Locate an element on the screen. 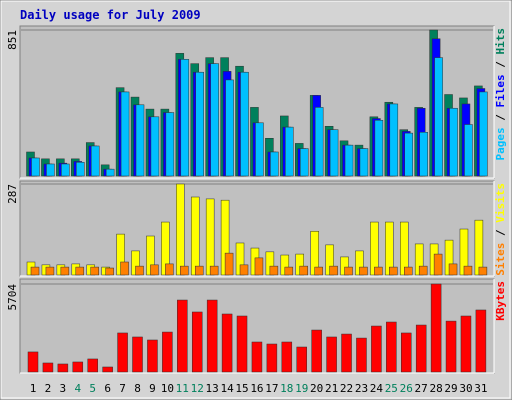 This screenshot has width=512, height=404. x-tick-label: 18 is located at coordinates (286, 388).